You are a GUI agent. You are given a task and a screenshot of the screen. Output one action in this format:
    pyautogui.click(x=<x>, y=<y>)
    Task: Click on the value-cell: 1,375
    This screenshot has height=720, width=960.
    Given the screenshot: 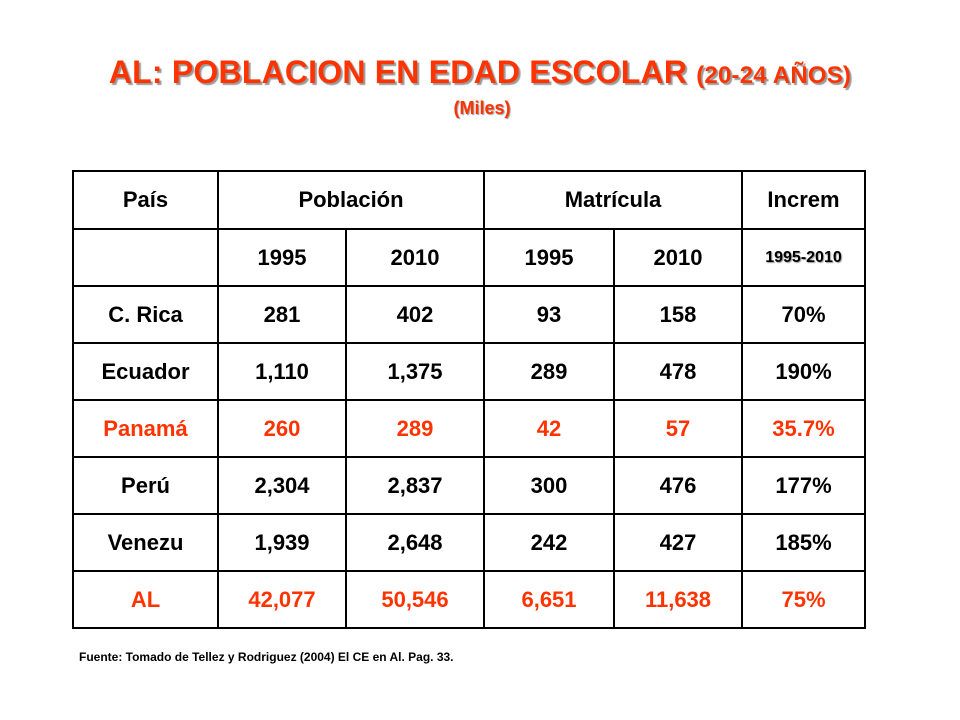 What is the action you would take?
    pyautogui.click(x=415, y=371)
    